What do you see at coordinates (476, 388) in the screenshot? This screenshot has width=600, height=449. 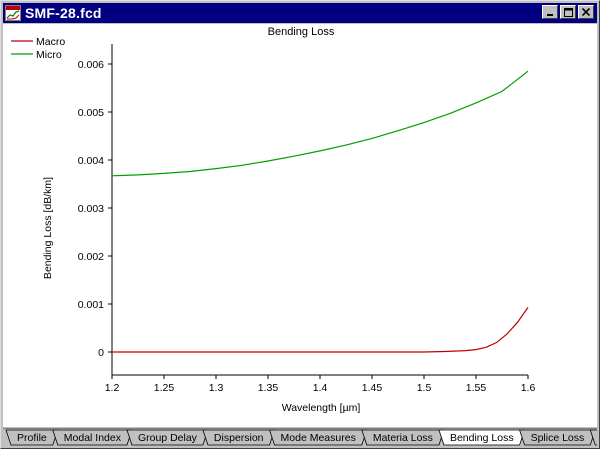 I see `x-tick-label: 1.55` at bounding box center [476, 388].